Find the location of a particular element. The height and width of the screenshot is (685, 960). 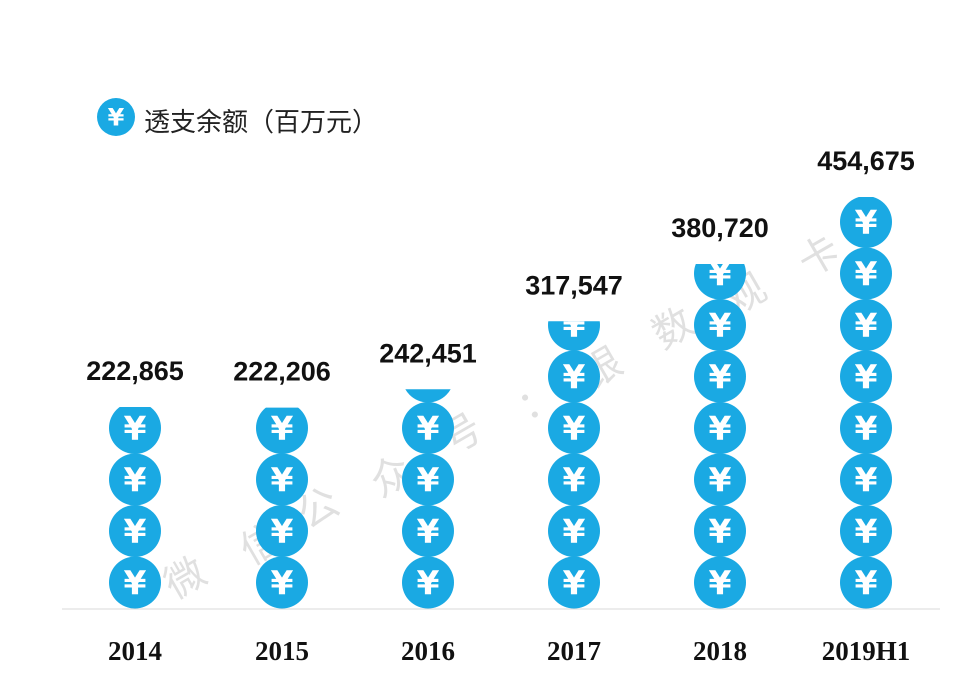

category-label: 2015 is located at coordinates (282, 651).